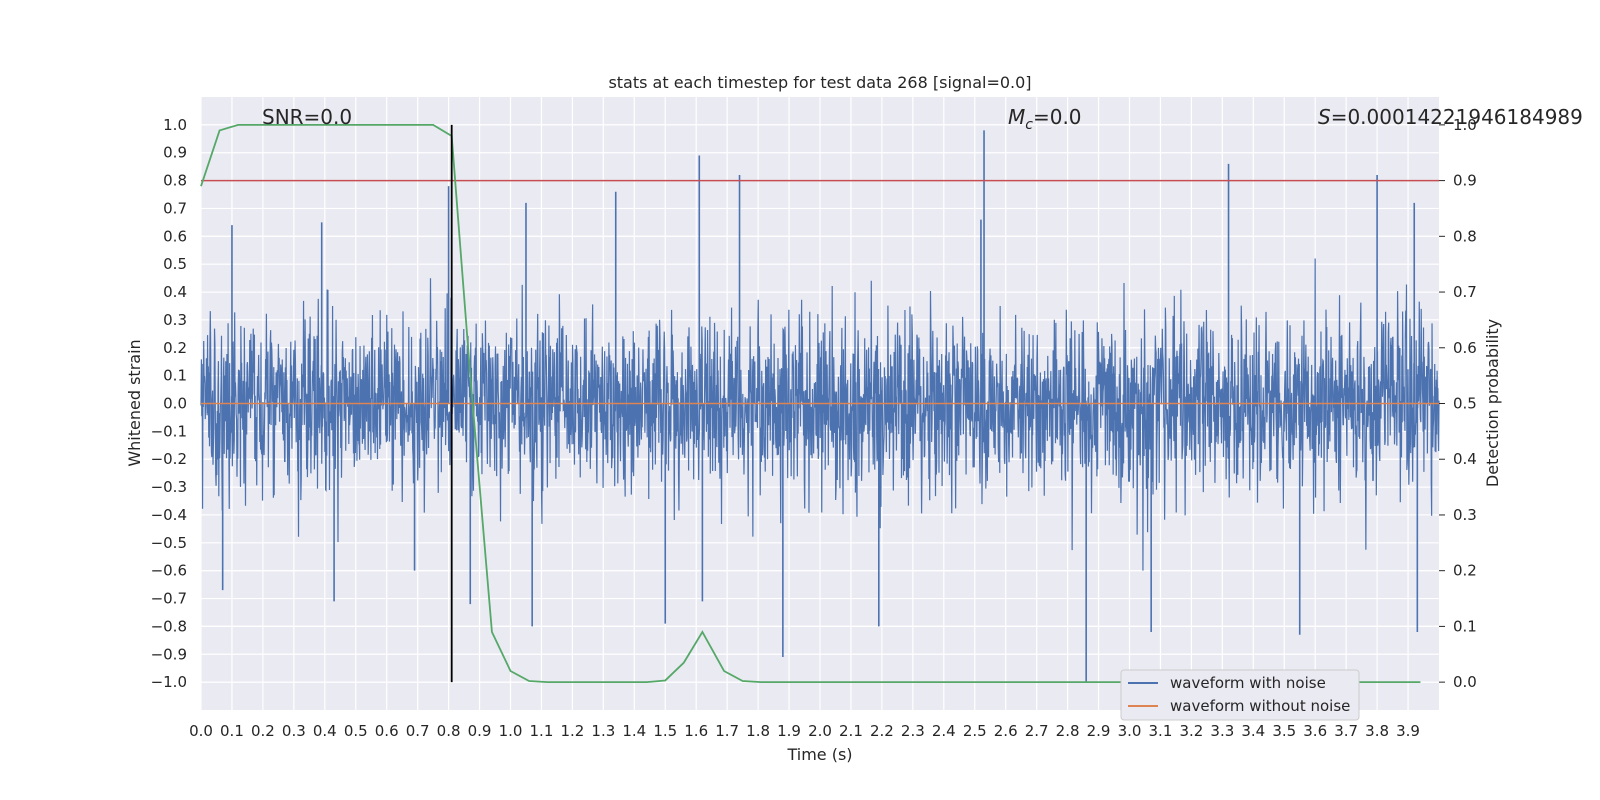  Describe the element at coordinates (1450, 117) in the screenshot. I see `s-annotation: S=0.00014221946184989` at that location.